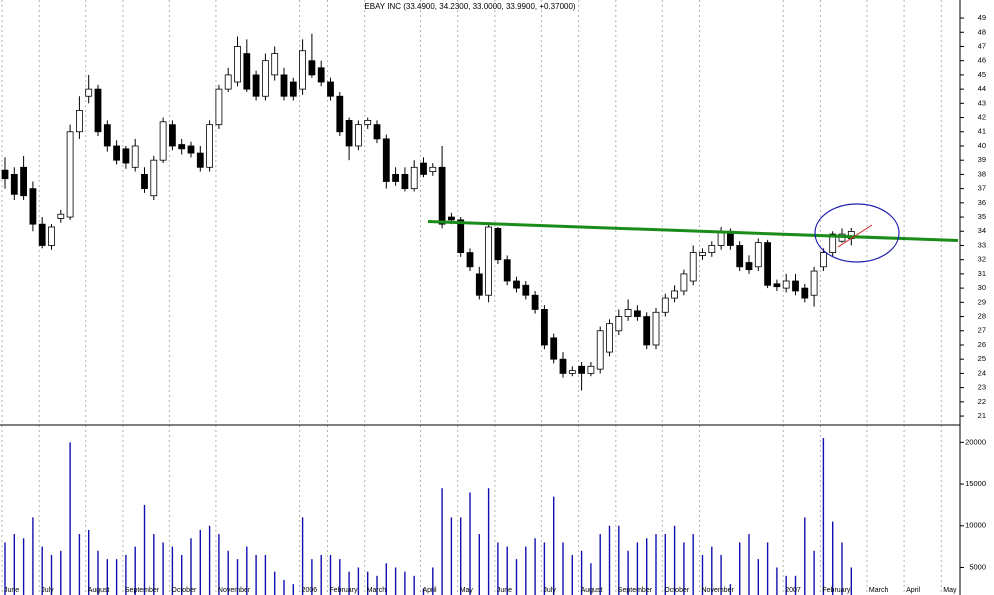  Describe the element at coordinates (975, 441) in the screenshot. I see `y-tick-label: 20000` at that location.